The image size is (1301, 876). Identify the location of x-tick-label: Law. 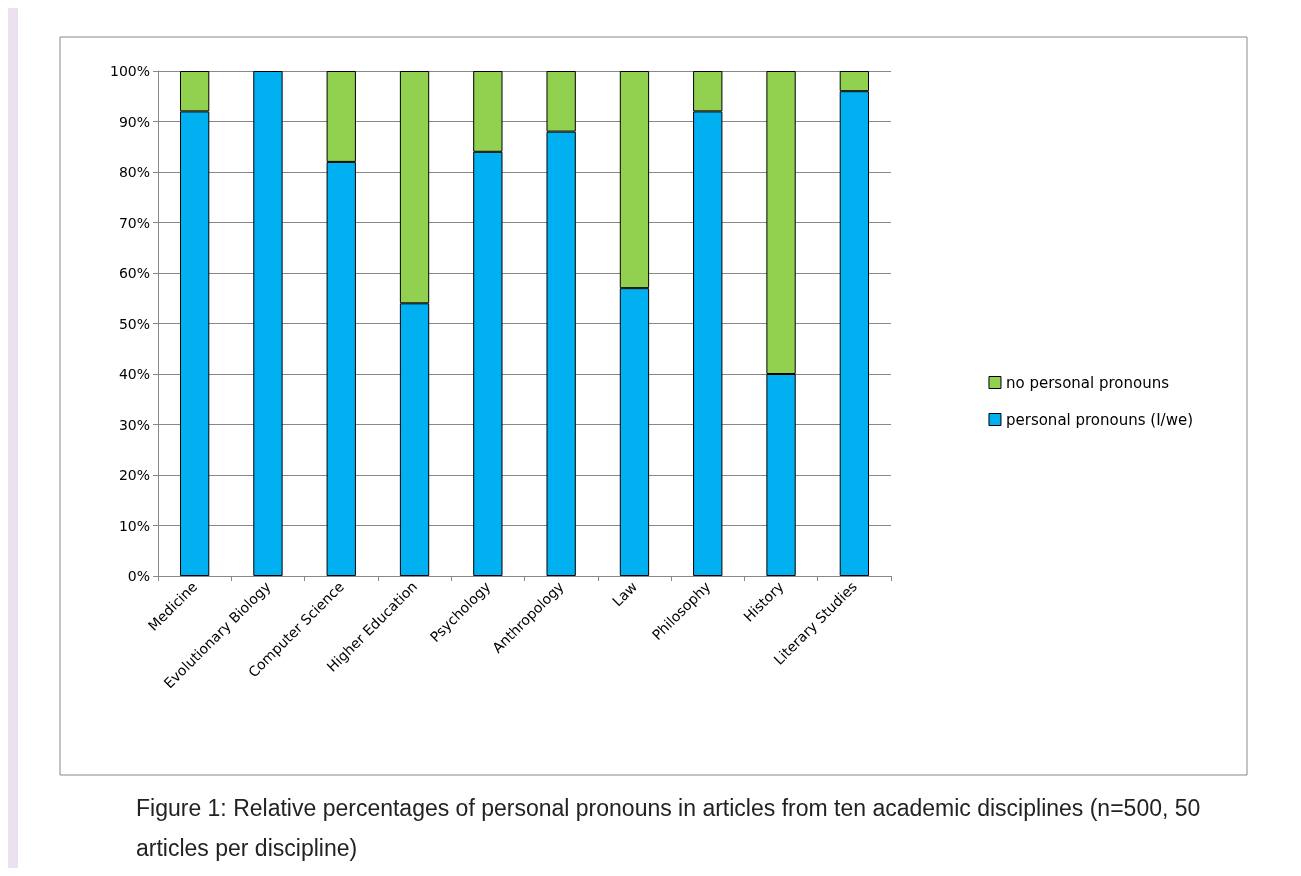
(625, 594).